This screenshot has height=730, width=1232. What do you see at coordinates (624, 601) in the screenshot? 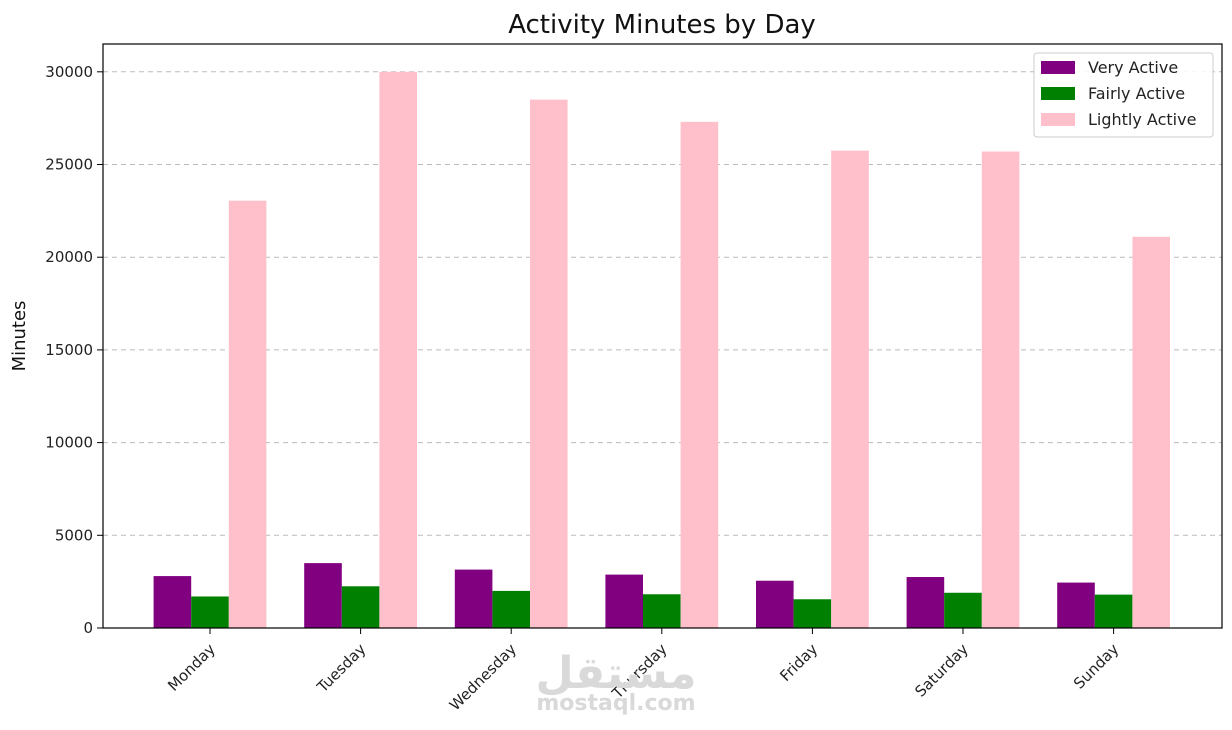
I see `bar-very-active-thursday` at bounding box center [624, 601].